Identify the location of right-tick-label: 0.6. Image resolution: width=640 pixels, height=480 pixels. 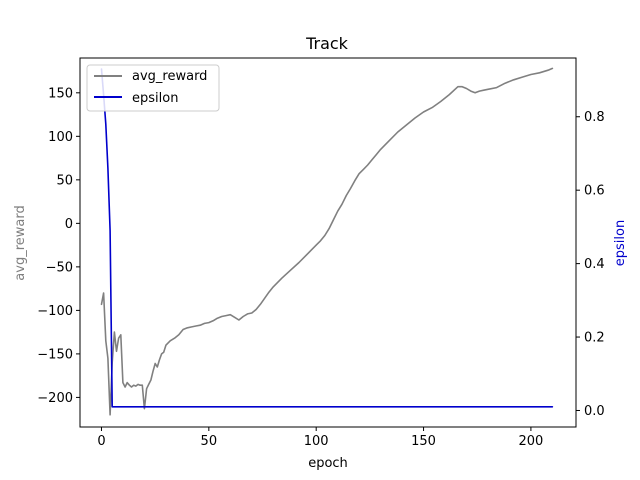
(594, 191).